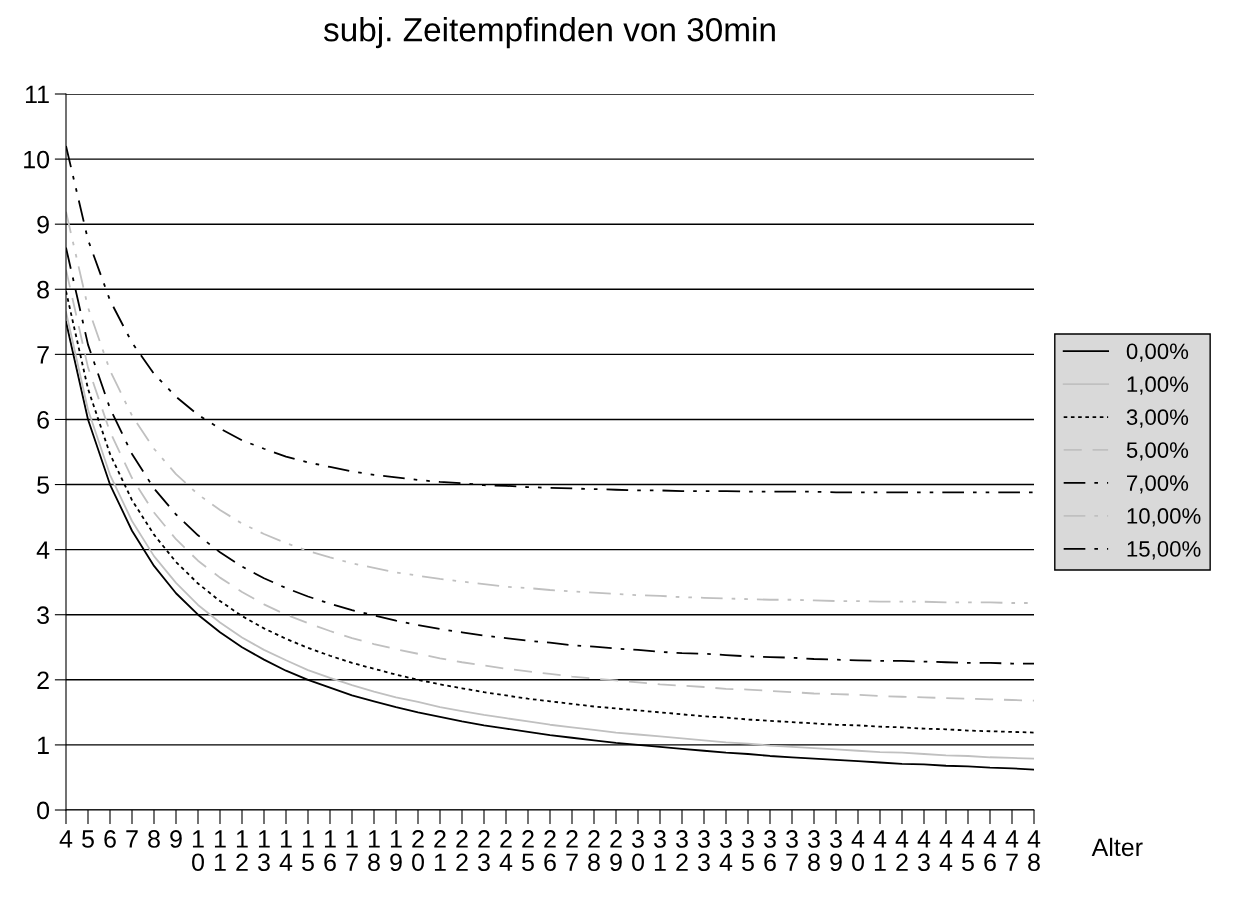 Image resolution: width=1234 pixels, height=904 pixels. I want to click on x-tick-label: 39, so click(836, 851).